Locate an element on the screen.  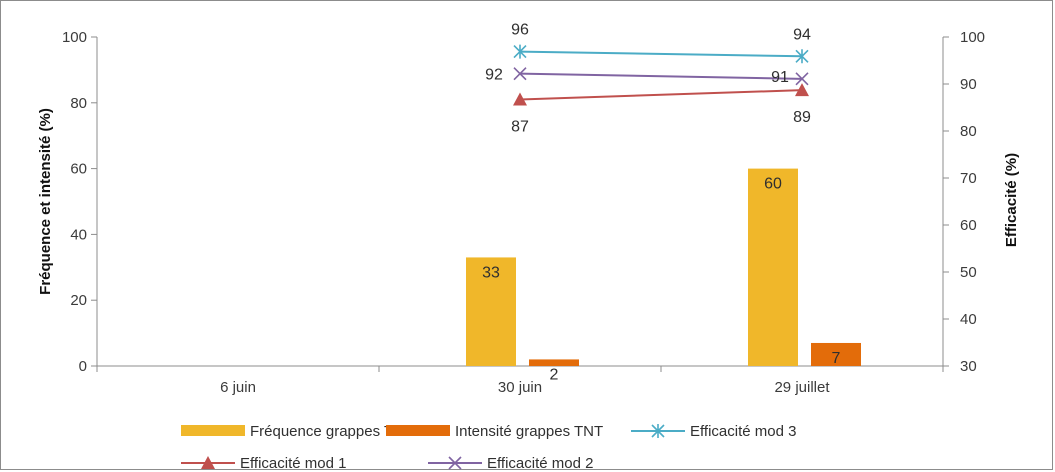
left-tick-label: 0 is located at coordinates (83, 366).